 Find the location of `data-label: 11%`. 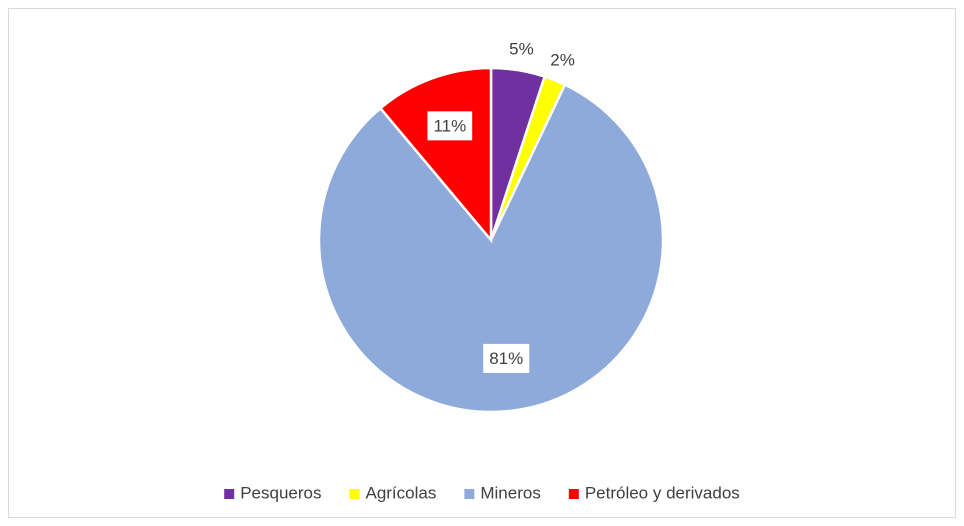

data-label: 11% is located at coordinates (449, 125).